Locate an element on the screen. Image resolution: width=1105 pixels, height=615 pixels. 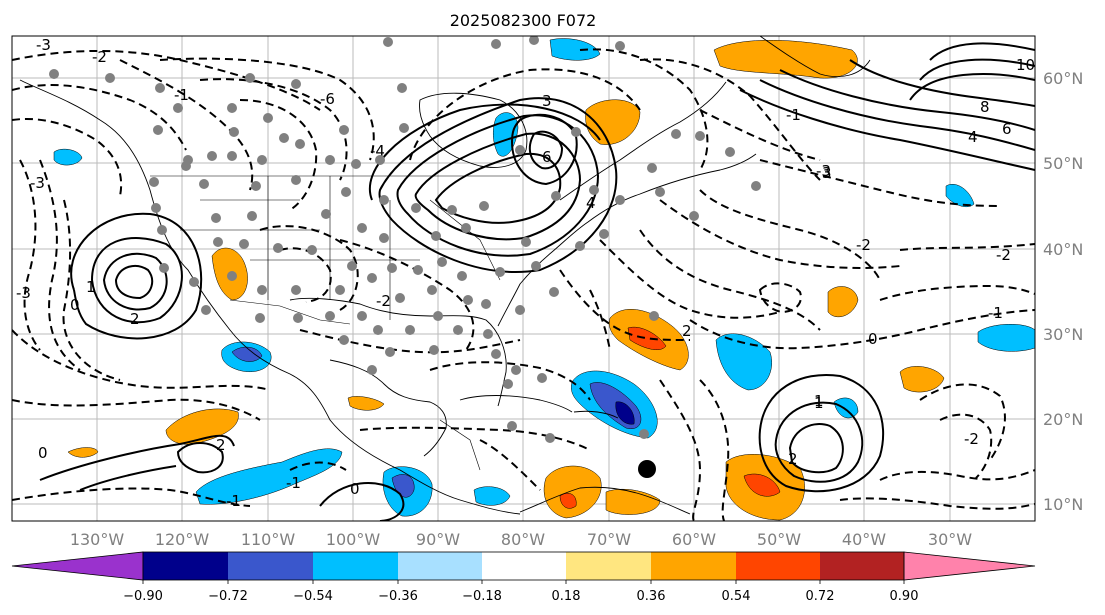
labrador is located at coordinates (643, 141).